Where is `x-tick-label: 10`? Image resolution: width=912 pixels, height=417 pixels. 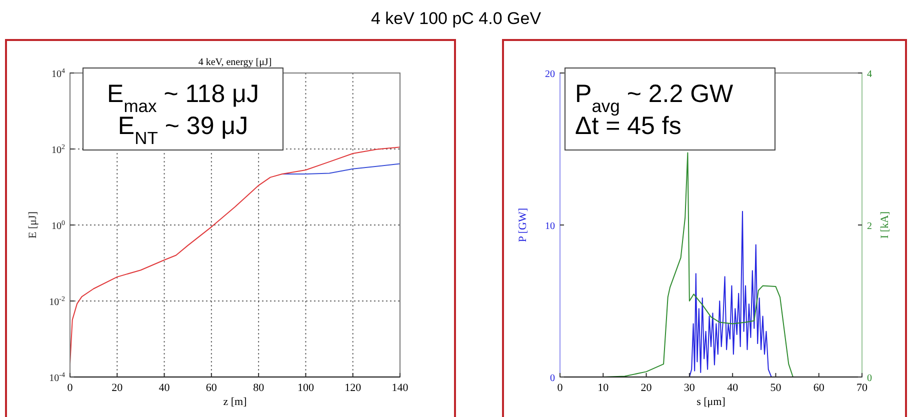 x-tick-label: 10 is located at coordinates (604, 388).